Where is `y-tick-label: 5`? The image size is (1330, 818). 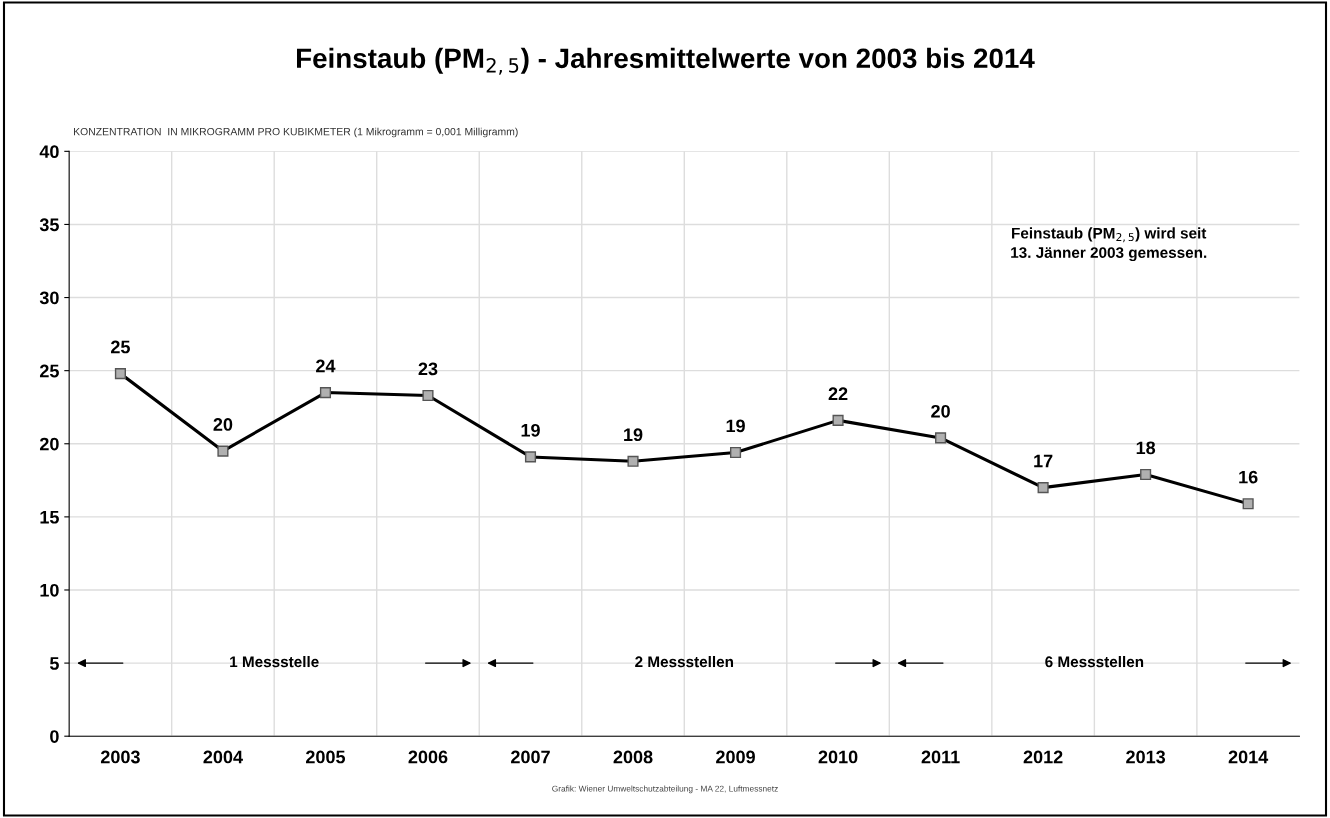
y-tick-label: 5 is located at coordinates (54, 663).